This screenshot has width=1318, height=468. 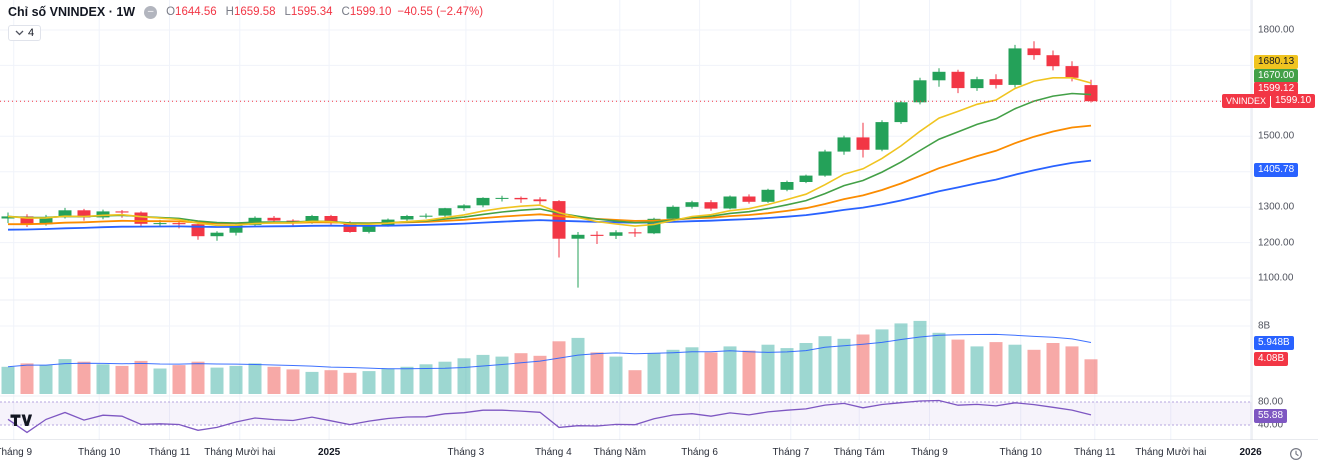 What do you see at coordinates (1271, 402) in the screenshot?
I see `rsi-upper-label: 80.00` at bounding box center [1271, 402].